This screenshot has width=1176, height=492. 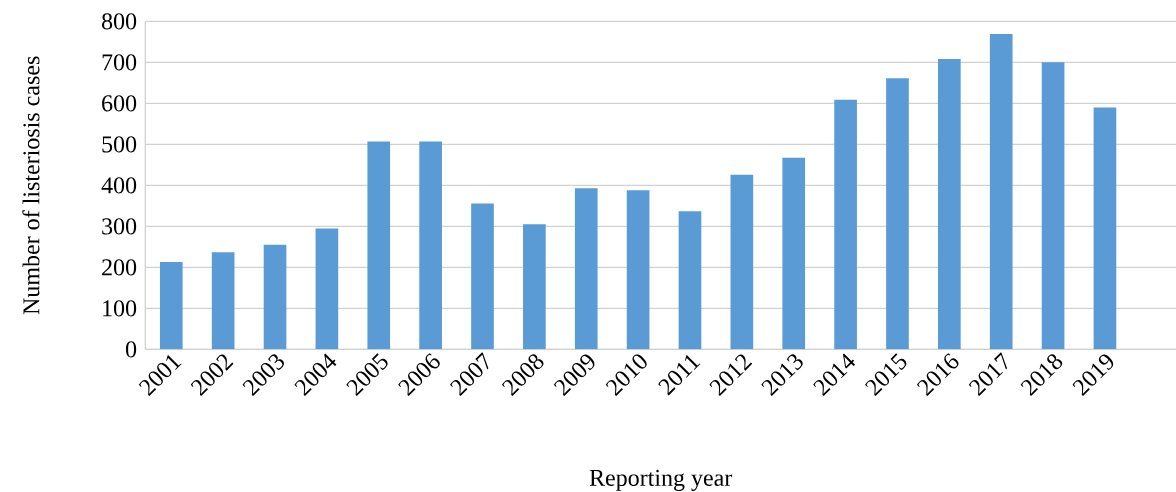 What do you see at coordinates (120, 308) in the screenshot?
I see `y-tick-label: 100` at bounding box center [120, 308].